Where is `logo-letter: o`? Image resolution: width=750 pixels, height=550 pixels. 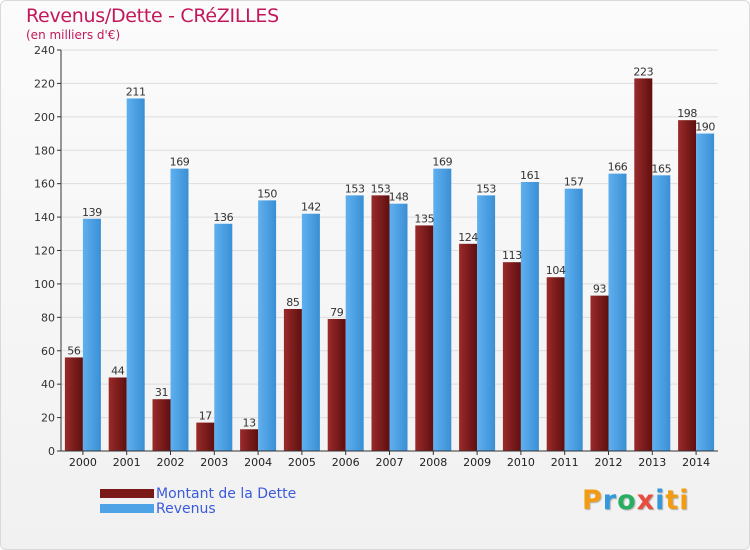
logo-letter: o is located at coordinates (627, 500).